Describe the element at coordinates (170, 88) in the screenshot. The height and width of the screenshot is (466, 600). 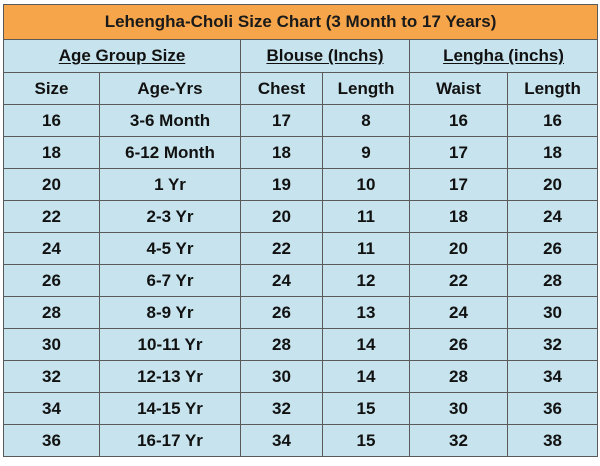
I see `col-header-age-yrs: Age-Yrs` at that location.